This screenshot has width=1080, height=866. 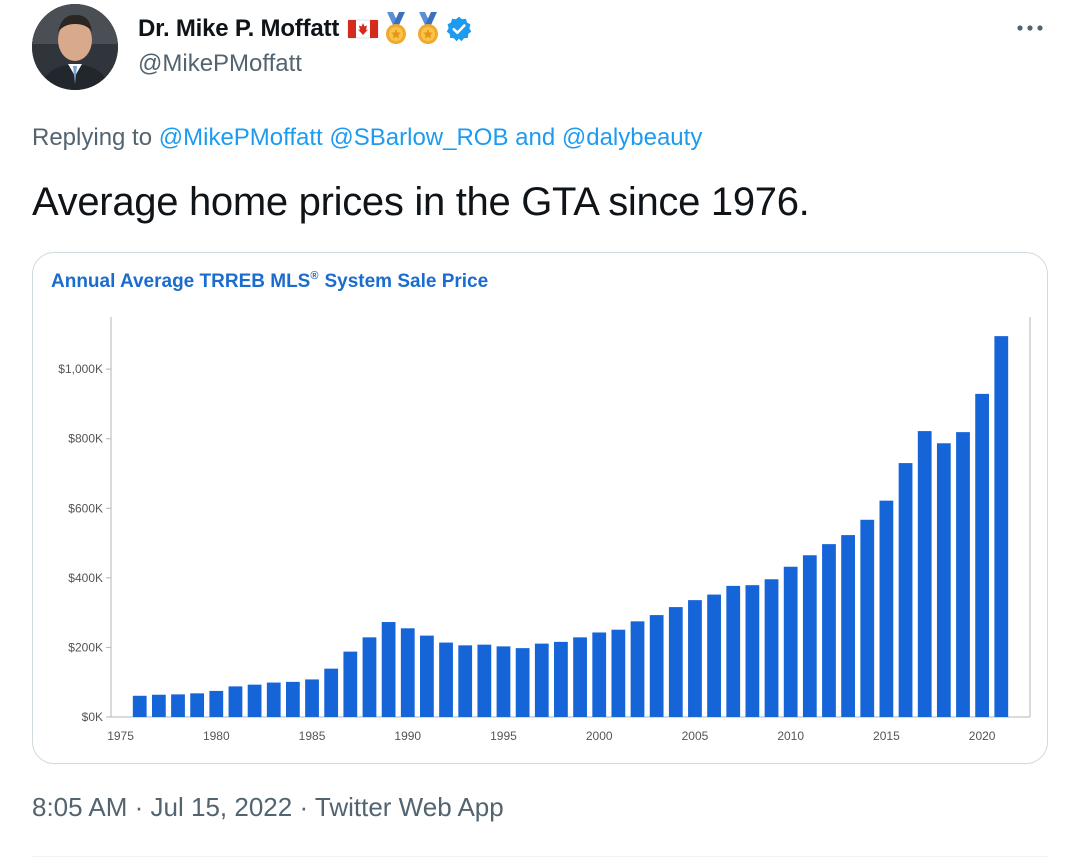 I want to click on bar-2011, so click(x=809, y=636).